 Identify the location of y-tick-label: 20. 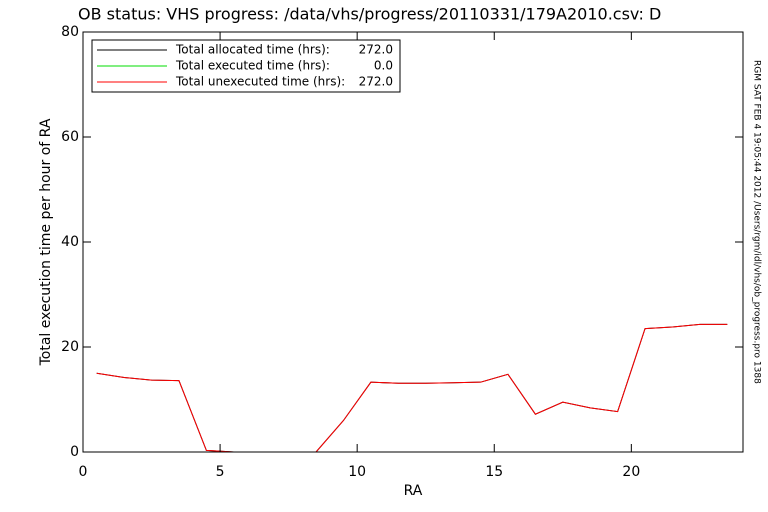
(70, 347).